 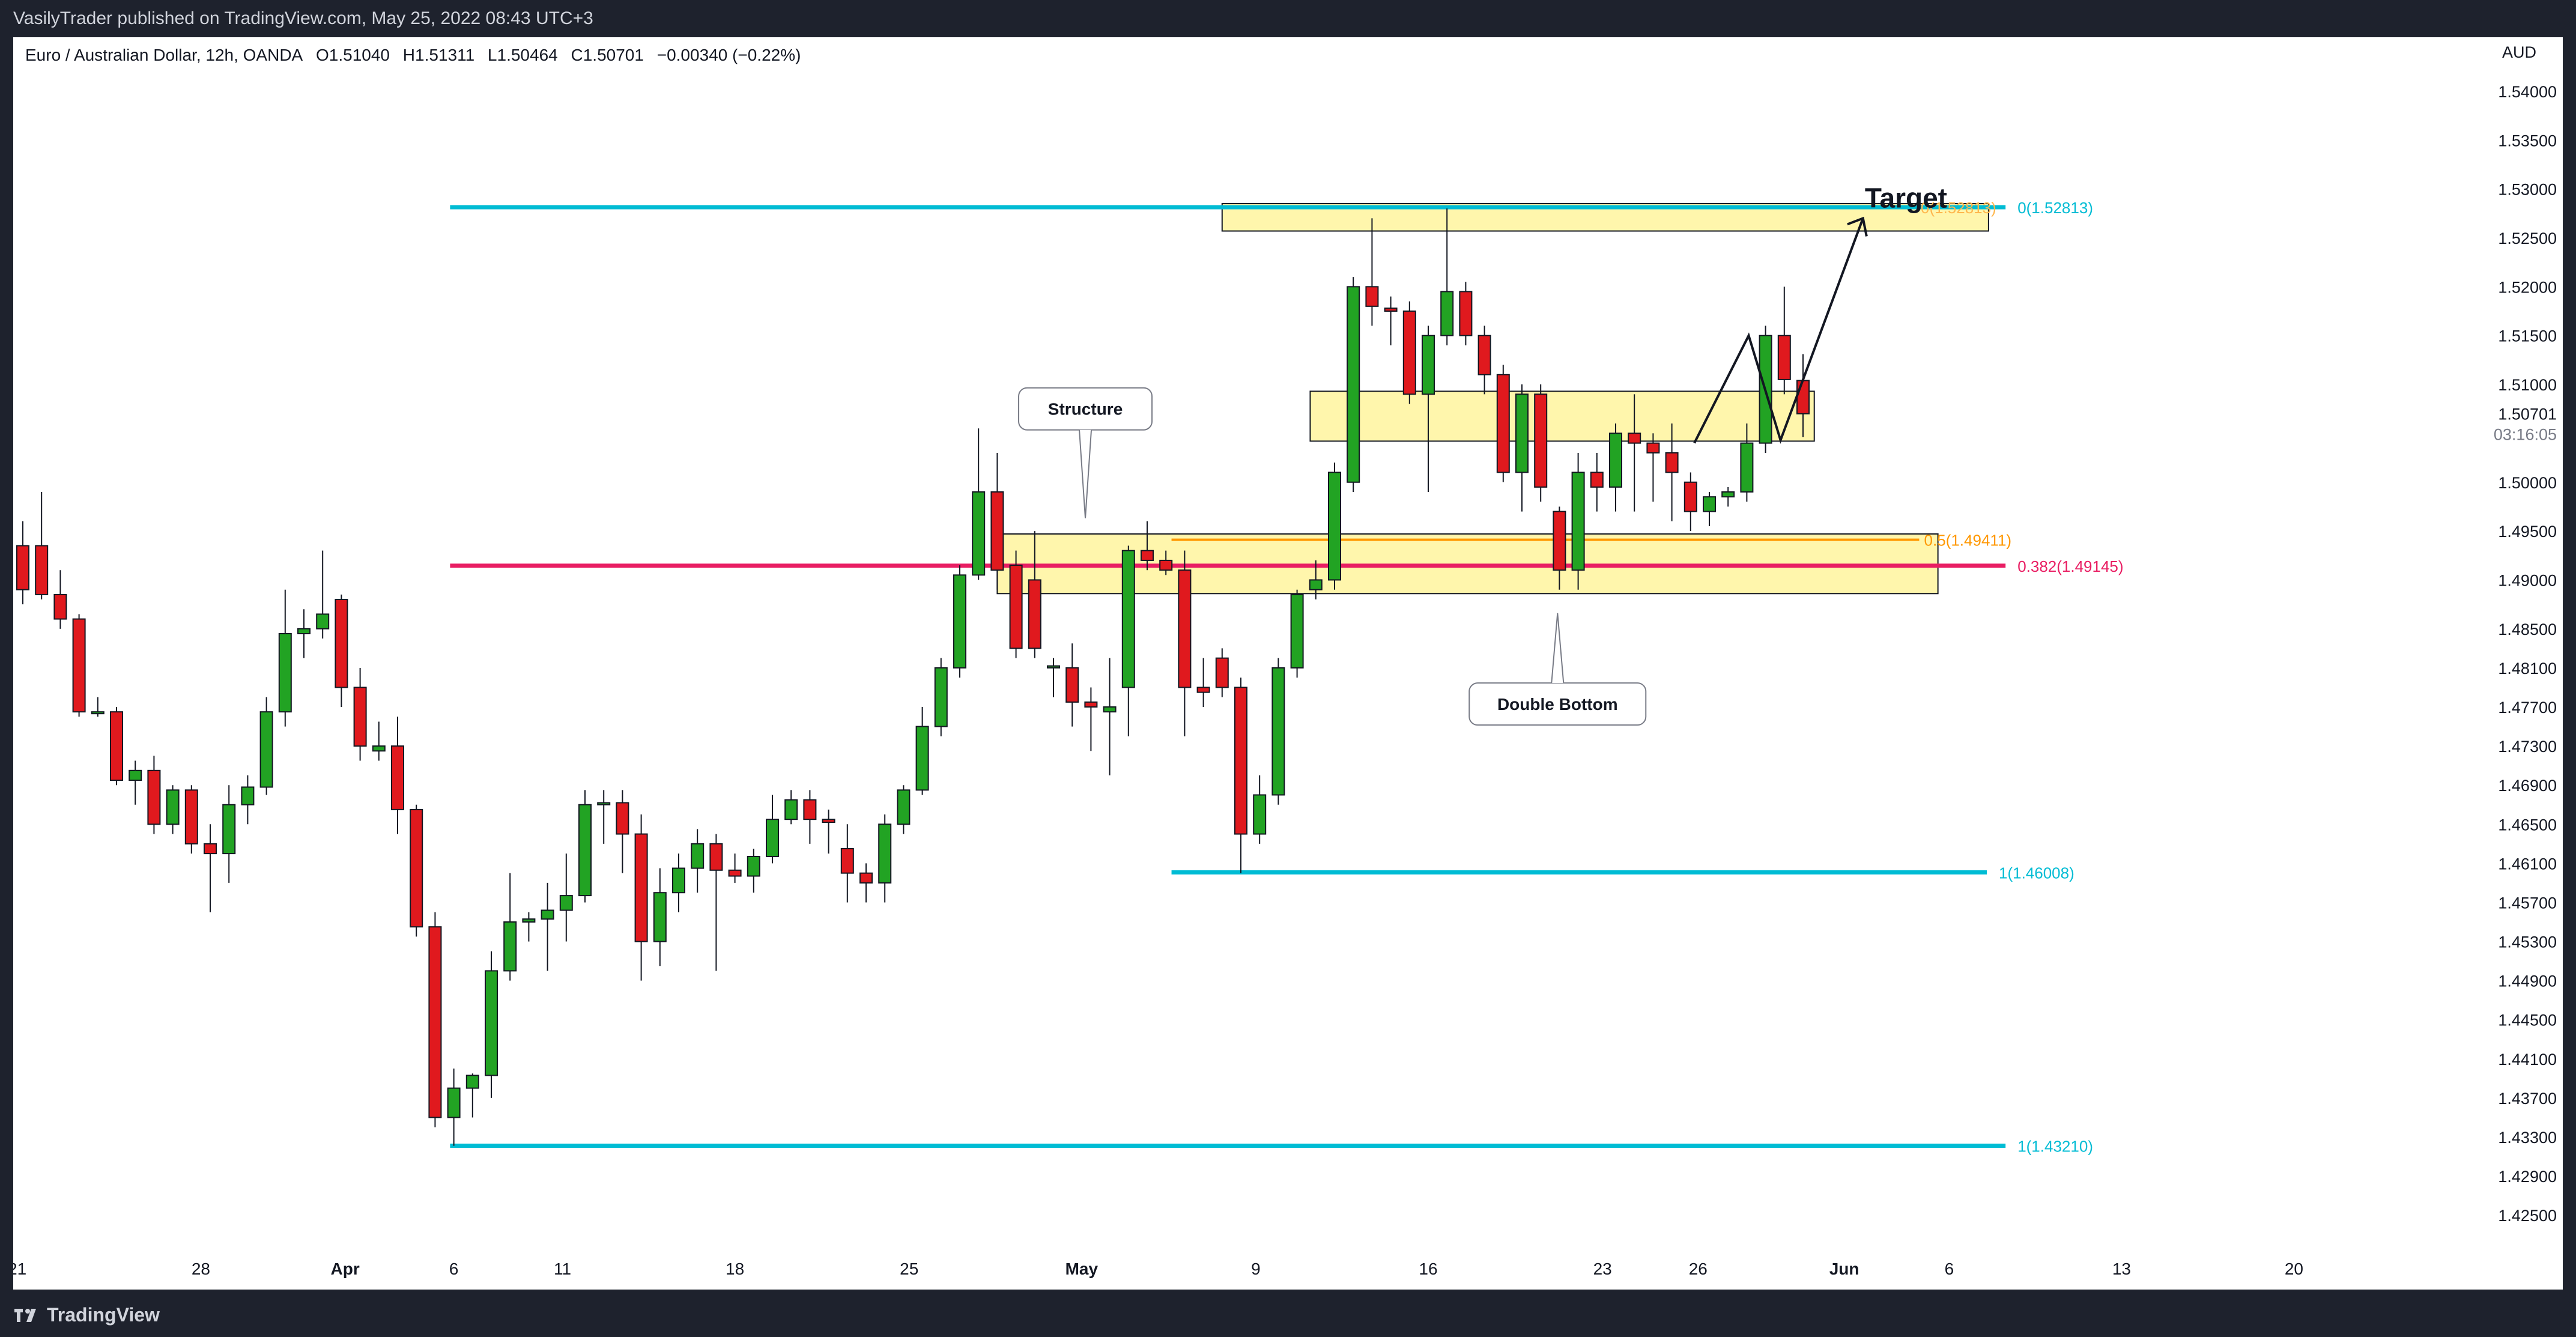 What do you see at coordinates (735, 1269) in the screenshot?
I see `time-tick-5: 18` at bounding box center [735, 1269].